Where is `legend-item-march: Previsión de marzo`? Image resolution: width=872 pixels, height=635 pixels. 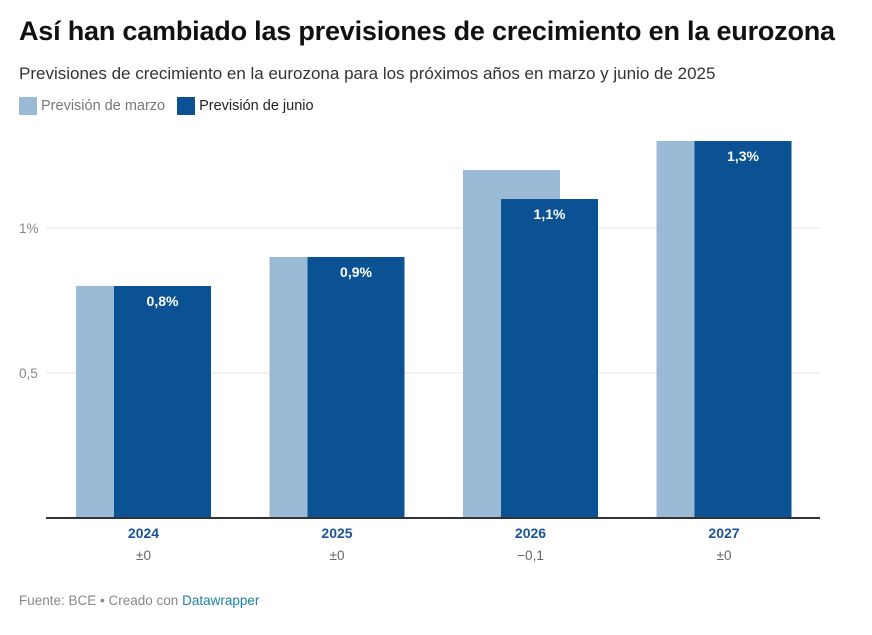
legend-item-march: Previsión de marzo is located at coordinates (92, 106).